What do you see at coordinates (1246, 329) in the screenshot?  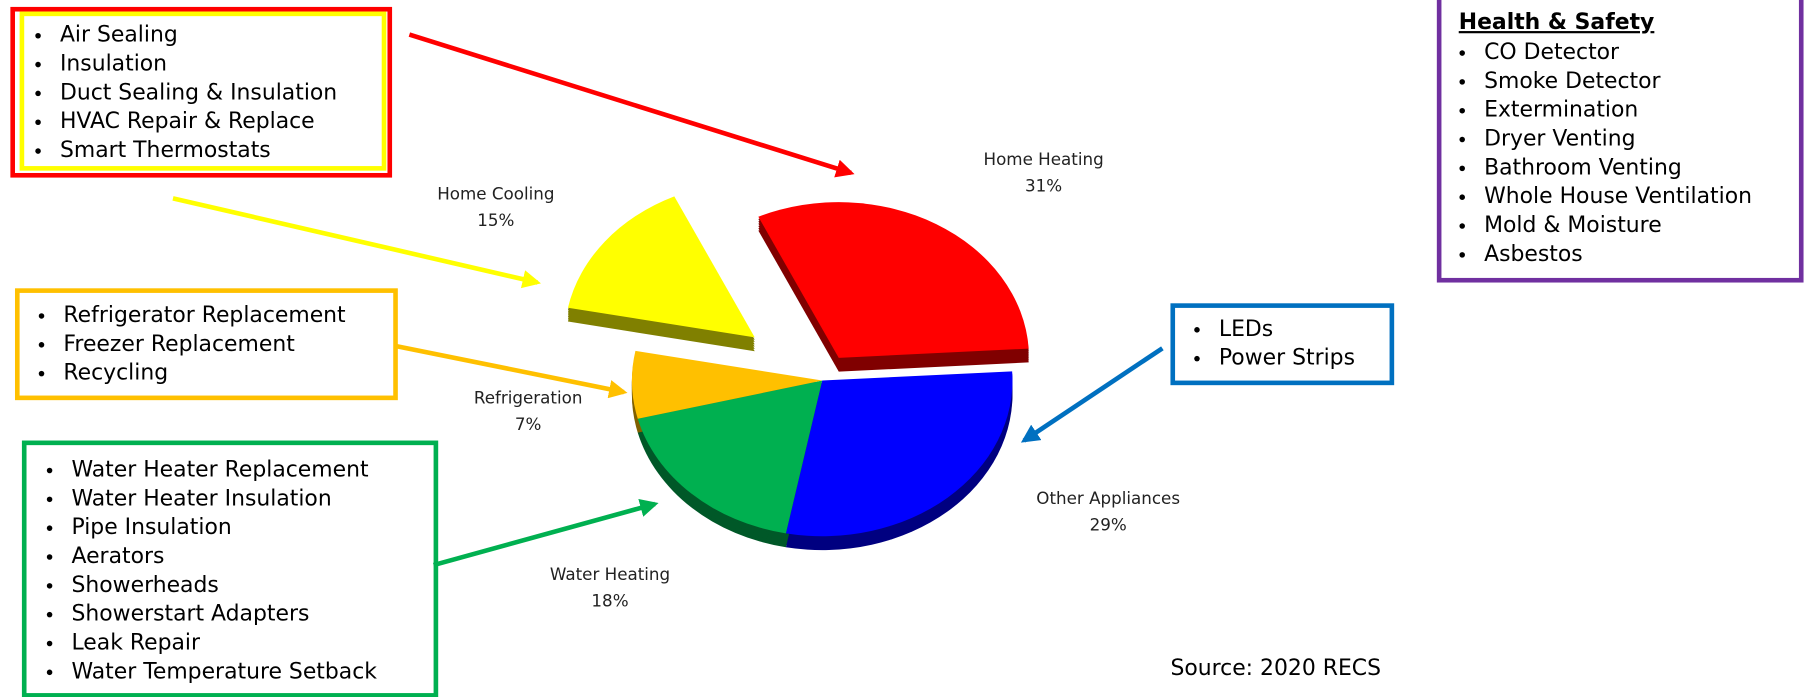 I see `callout-item: LEDs` at bounding box center [1246, 329].